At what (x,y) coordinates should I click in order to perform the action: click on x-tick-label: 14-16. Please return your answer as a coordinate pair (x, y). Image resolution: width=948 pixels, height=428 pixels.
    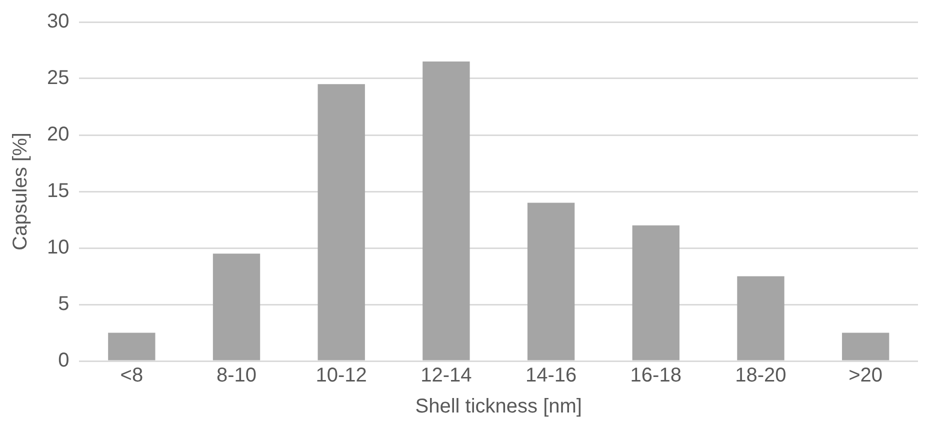
    Looking at the image, I should click on (551, 375).